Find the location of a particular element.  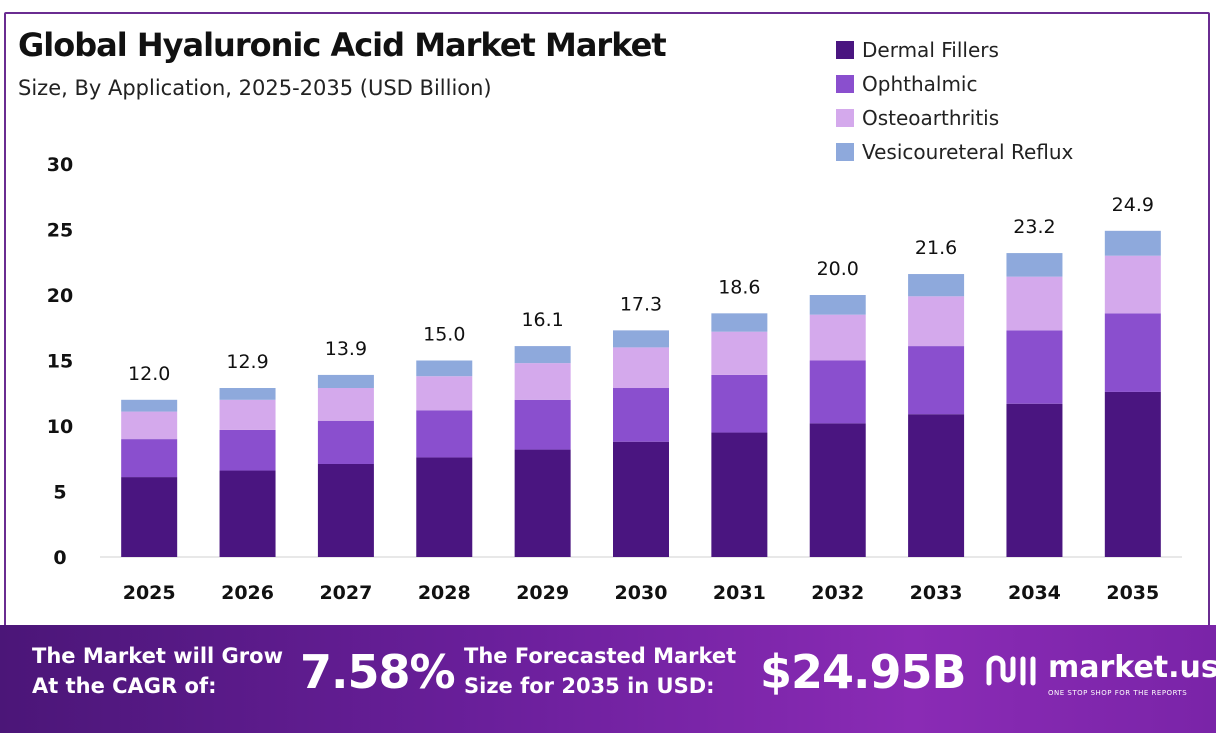

cagr-value: 7.58% is located at coordinates (378, 672).